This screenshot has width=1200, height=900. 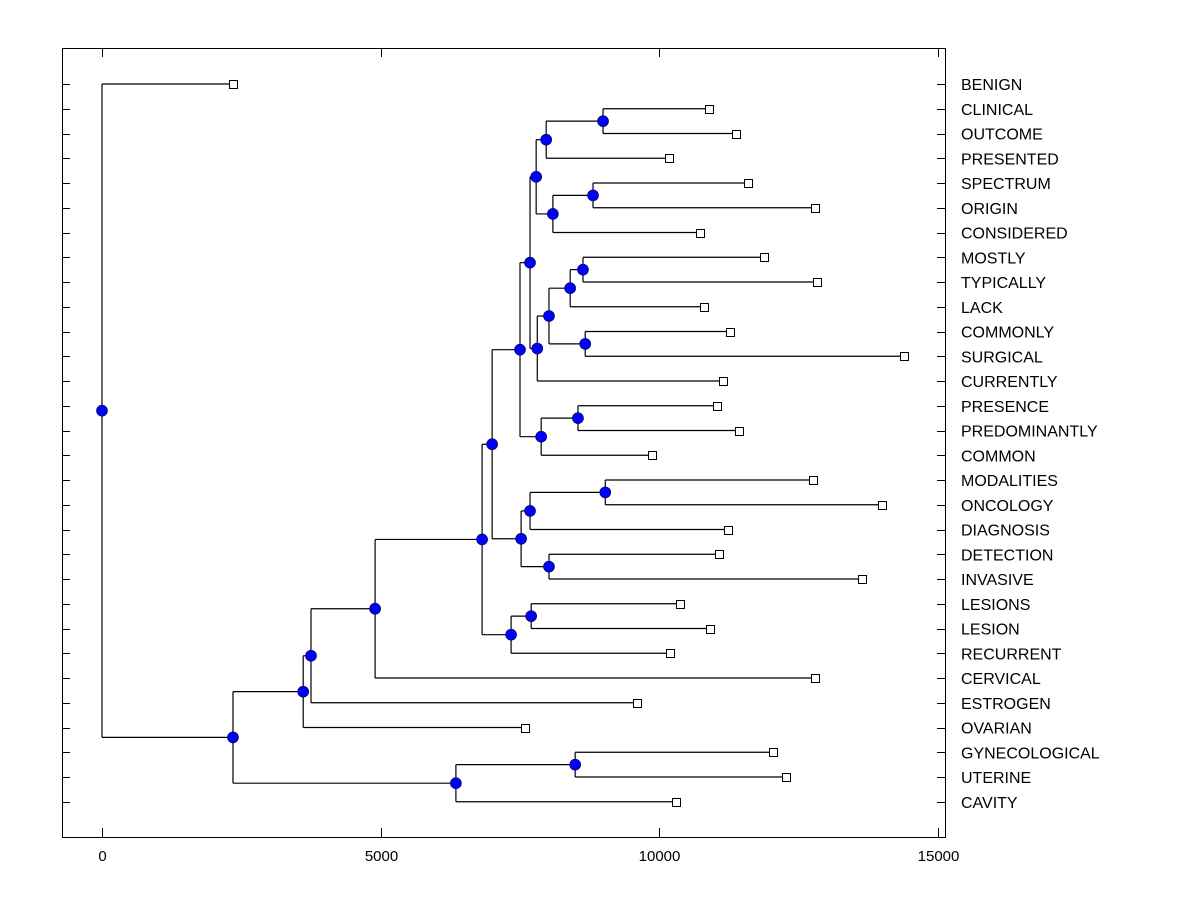 What do you see at coordinates (1007, 555) in the screenshot?
I see `leaf-label: DETECTION` at bounding box center [1007, 555].